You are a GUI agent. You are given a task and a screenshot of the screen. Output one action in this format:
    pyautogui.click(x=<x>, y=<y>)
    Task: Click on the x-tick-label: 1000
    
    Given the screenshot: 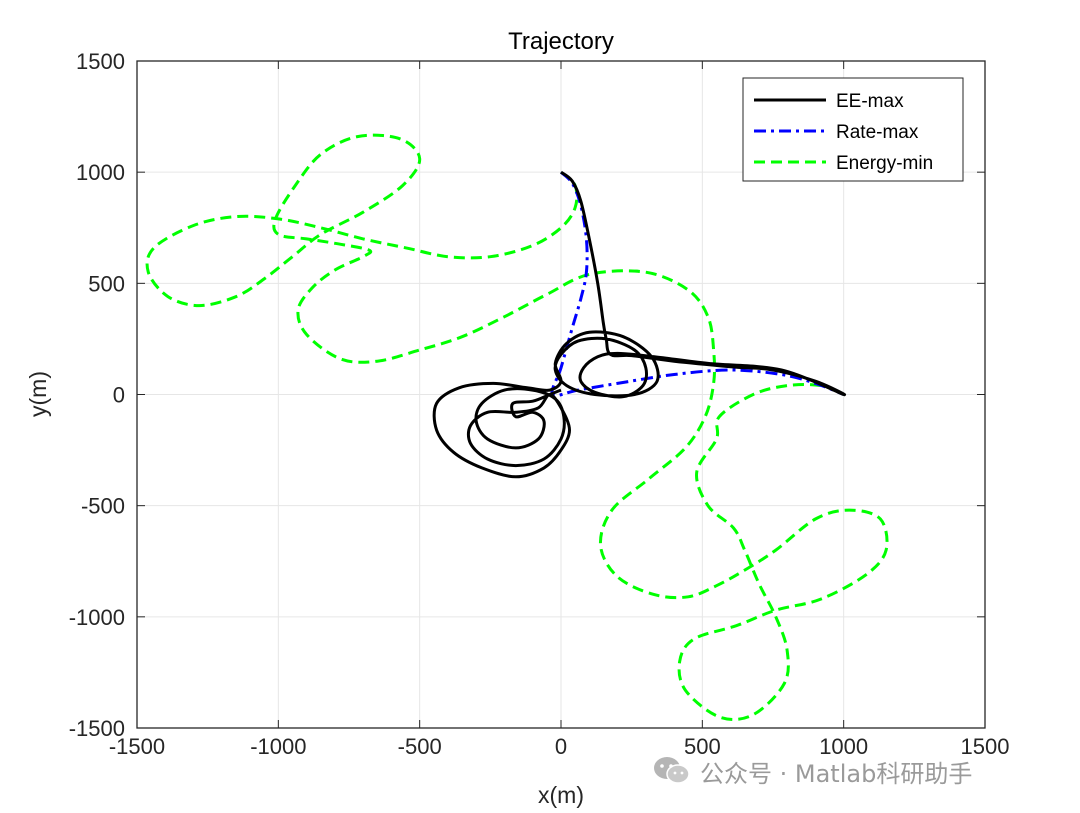 What is the action you would take?
    pyautogui.click(x=843, y=746)
    